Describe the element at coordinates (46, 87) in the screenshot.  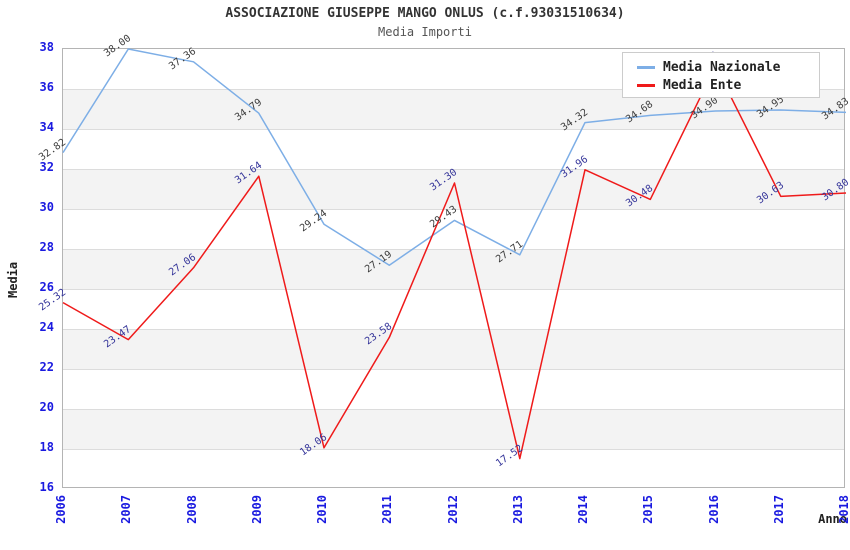
I see `y-tick-label: 36` at that location.